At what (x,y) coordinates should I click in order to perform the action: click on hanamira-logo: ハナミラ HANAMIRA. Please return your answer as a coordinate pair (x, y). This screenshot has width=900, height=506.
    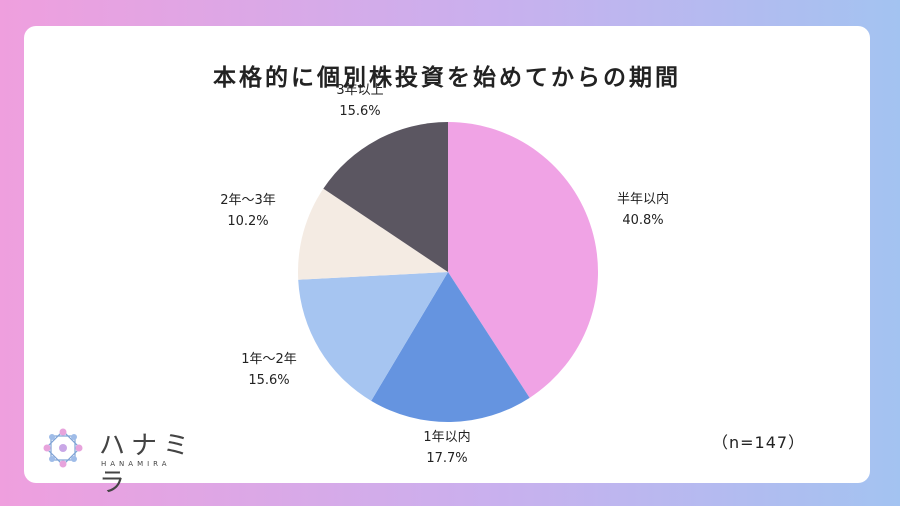
    Looking at the image, I should click on (129, 461).